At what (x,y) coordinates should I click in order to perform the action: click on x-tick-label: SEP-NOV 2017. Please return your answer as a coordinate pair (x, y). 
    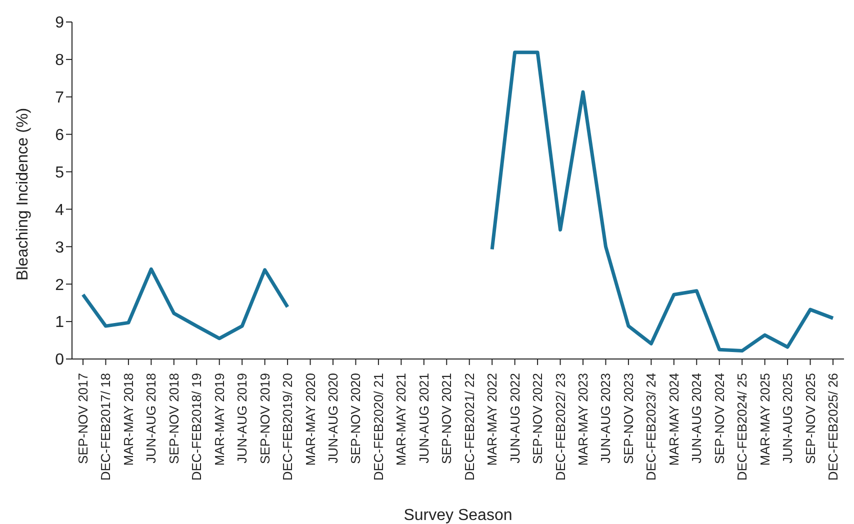
    Looking at the image, I should click on (83, 418).